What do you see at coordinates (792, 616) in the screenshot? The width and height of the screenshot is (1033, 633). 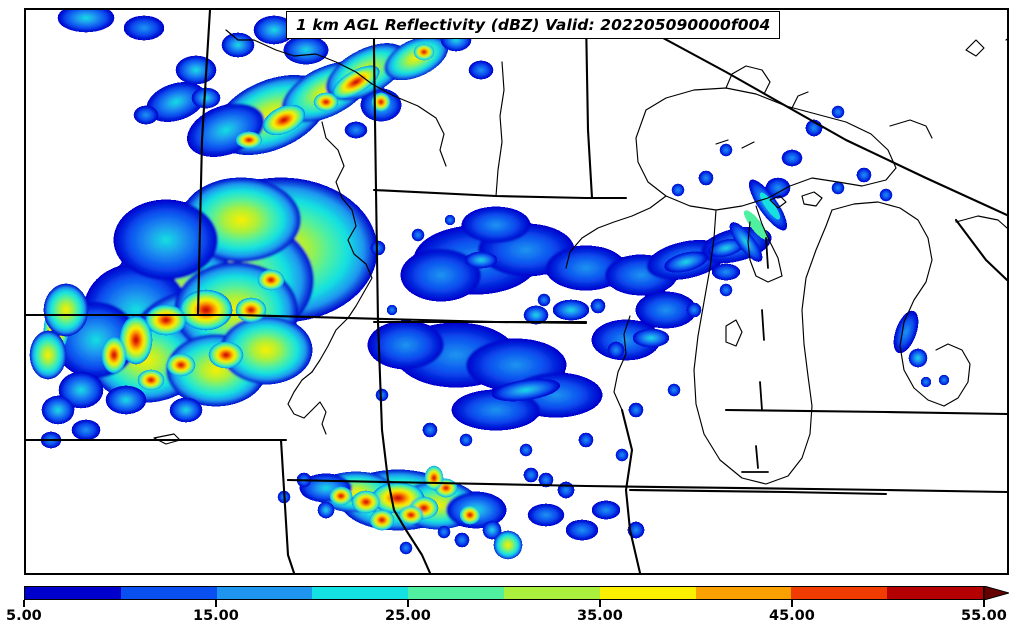 I see `colorbar-tick-label: 45.00` at bounding box center [792, 616].